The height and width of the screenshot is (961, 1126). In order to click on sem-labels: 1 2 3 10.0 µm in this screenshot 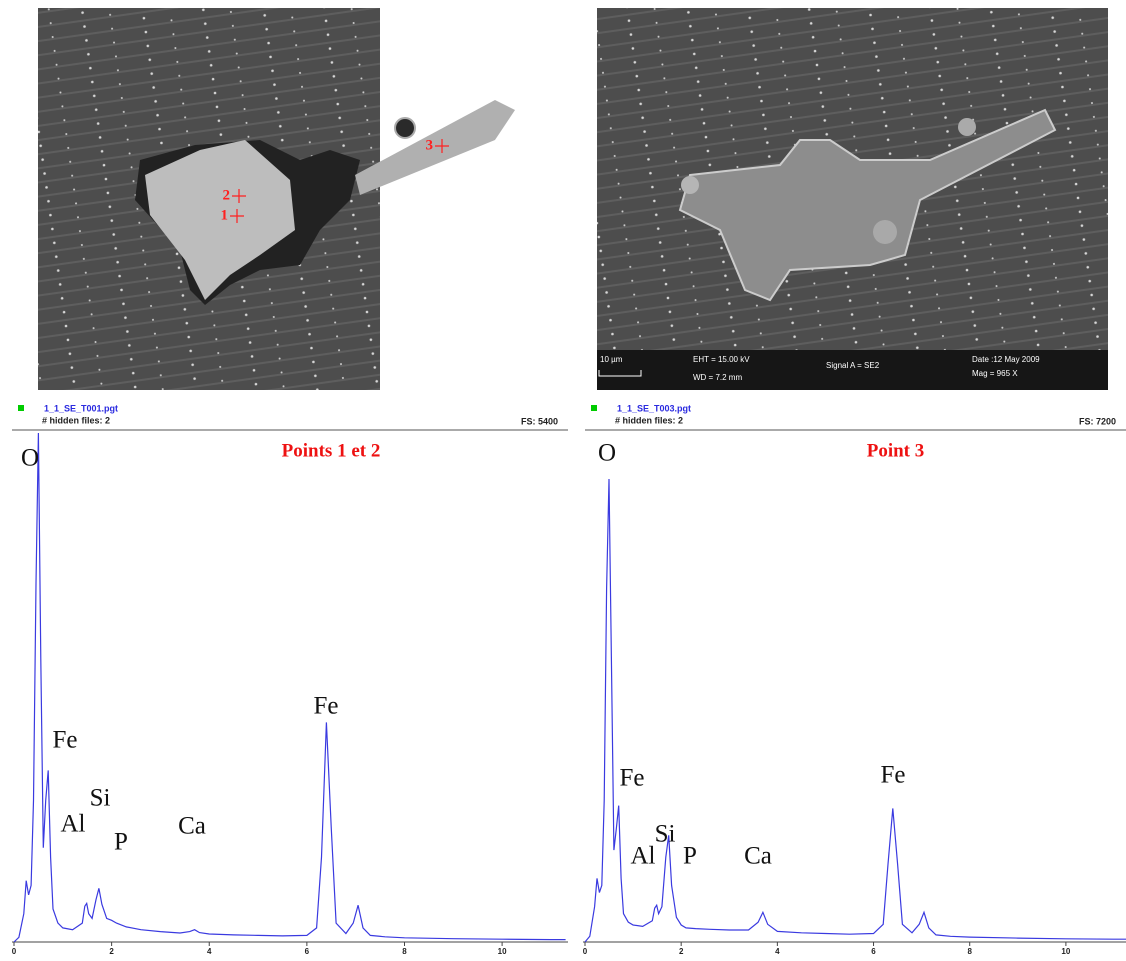, I will do `click(383, 263)`.